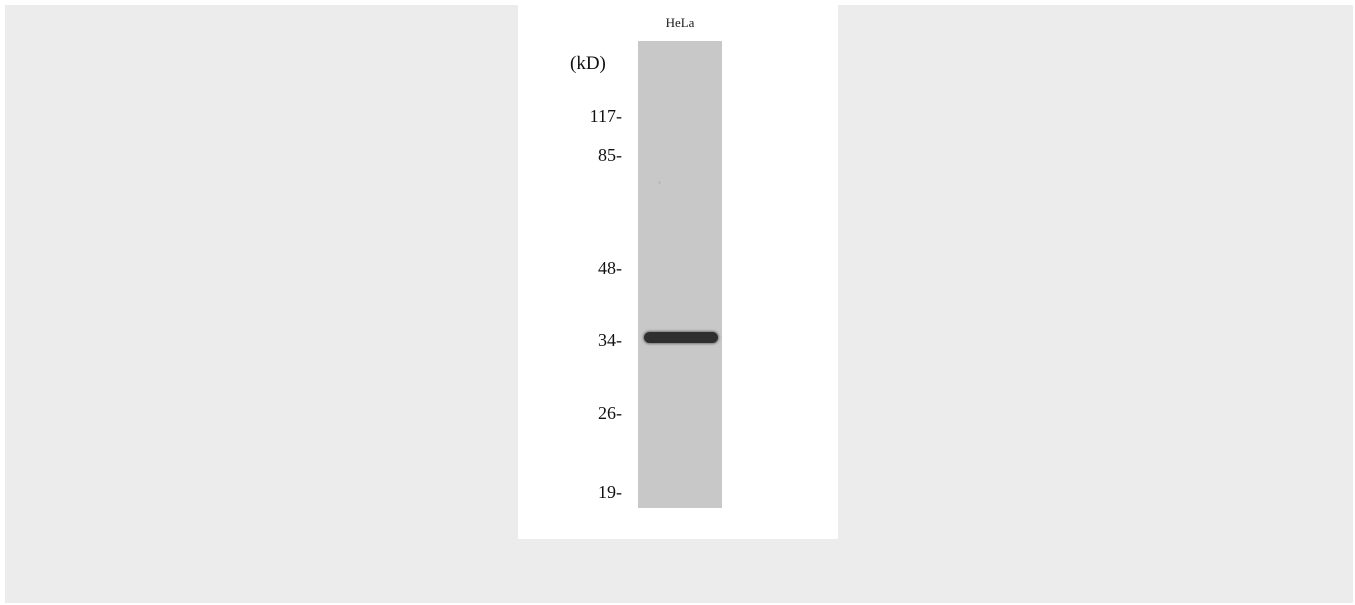 The height and width of the screenshot is (605, 1355). Describe the element at coordinates (610, 155) in the screenshot. I see `marker-85: 85-` at that location.